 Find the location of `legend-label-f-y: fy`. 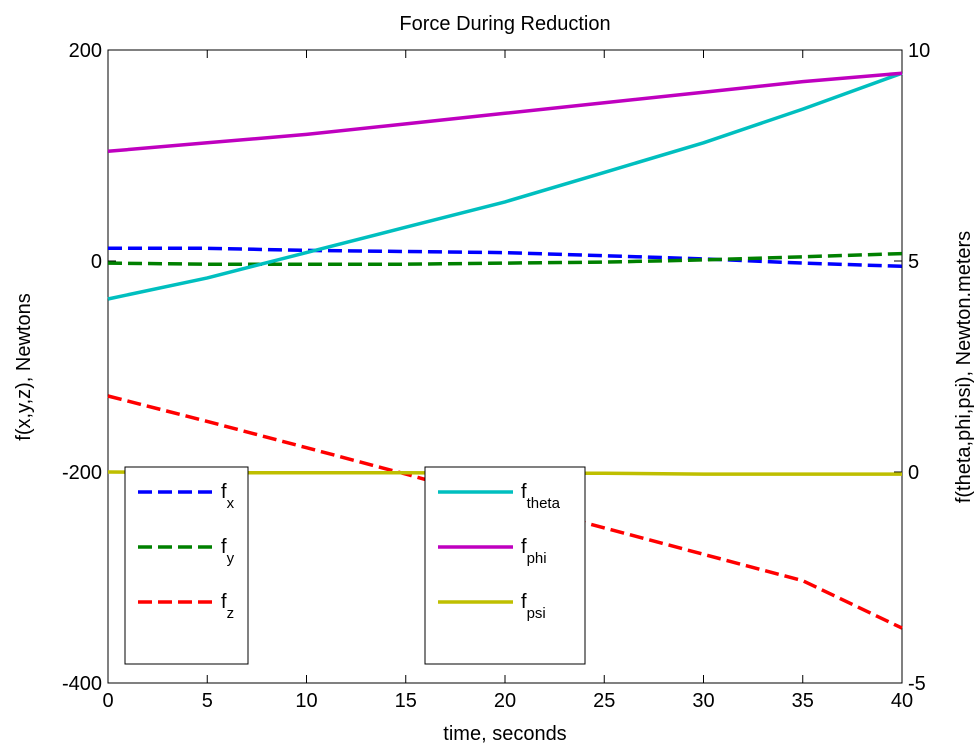

legend-label-f-y: fy is located at coordinates (228, 551).